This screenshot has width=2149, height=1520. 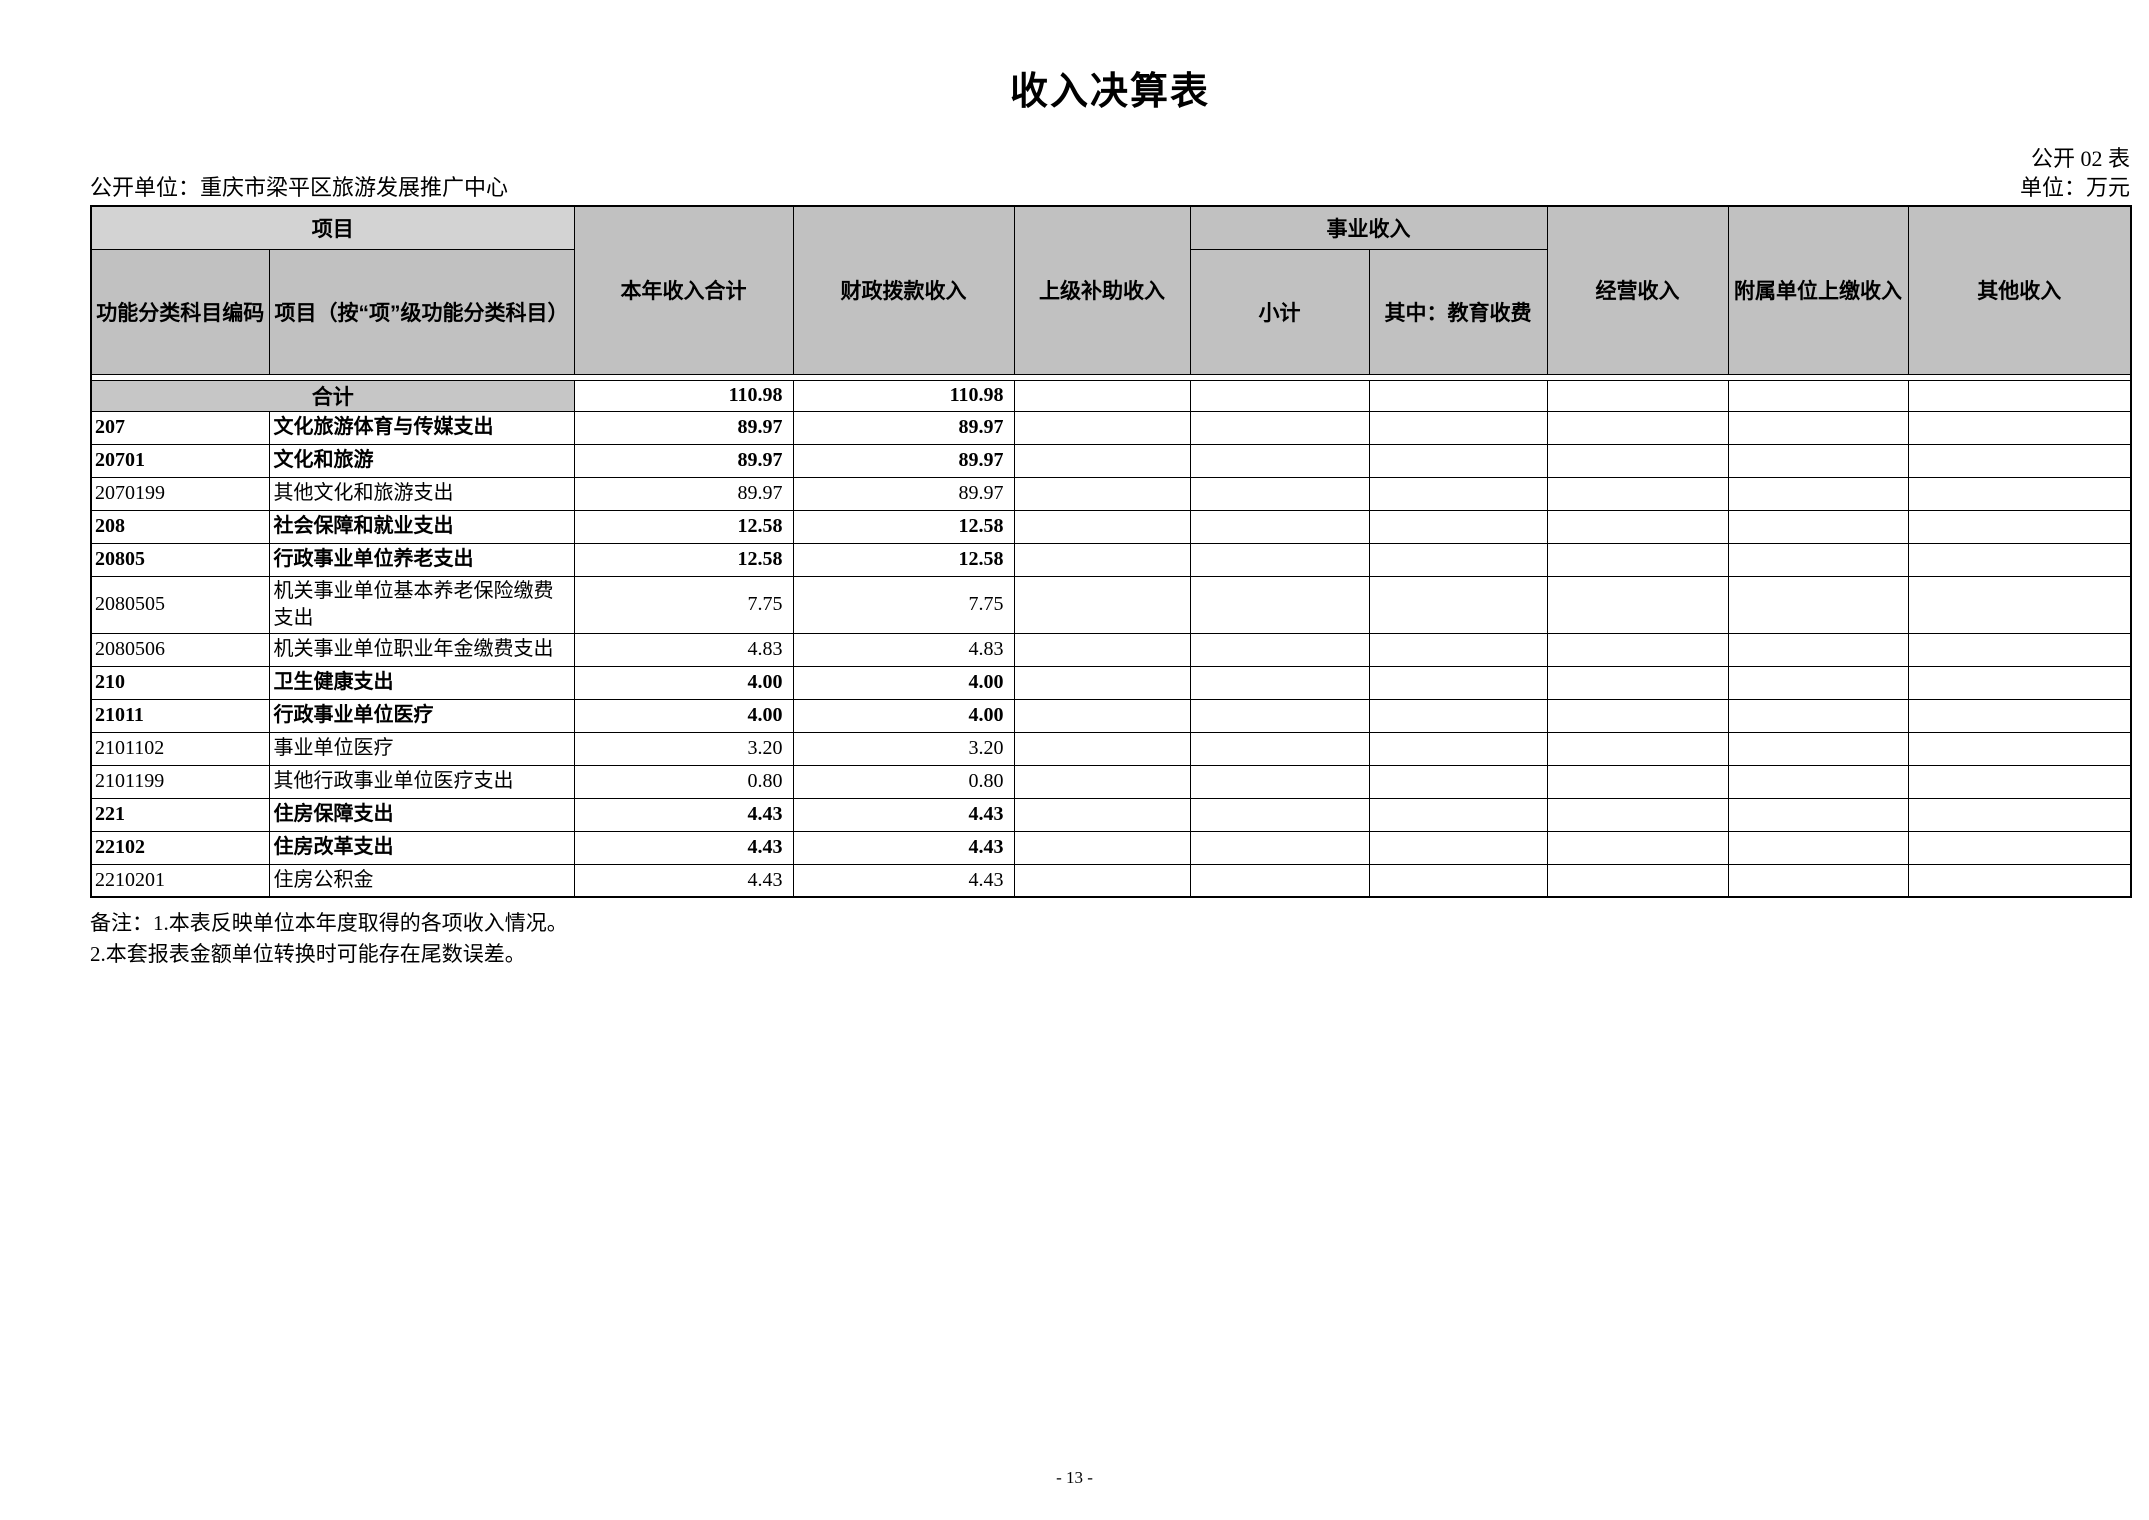 What do you see at coordinates (180, 814) in the screenshot?
I see `row-code: 221` at bounding box center [180, 814].